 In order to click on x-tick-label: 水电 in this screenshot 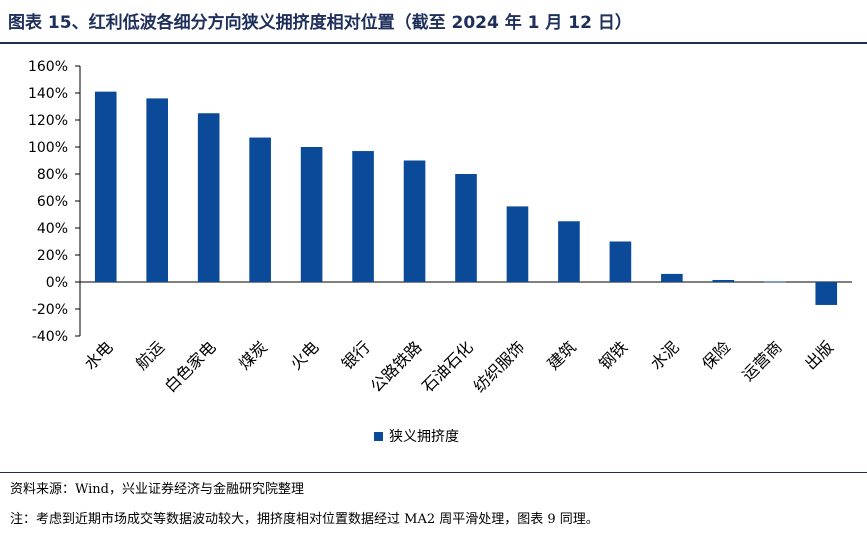, I will do `click(98, 355)`.